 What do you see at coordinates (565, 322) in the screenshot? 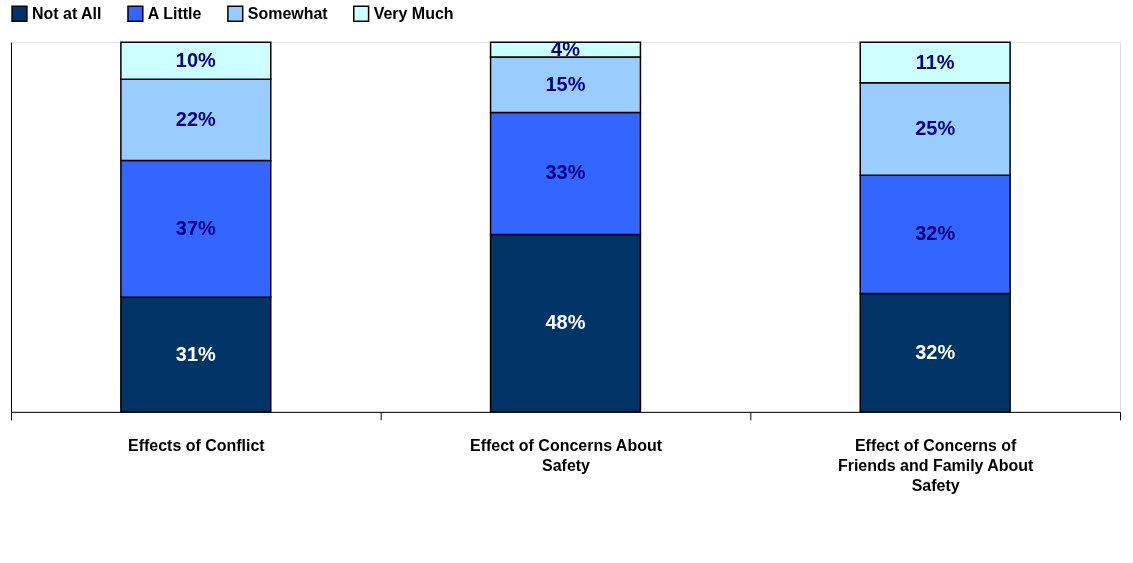
I see `data-label: 48%` at bounding box center [565, 322].